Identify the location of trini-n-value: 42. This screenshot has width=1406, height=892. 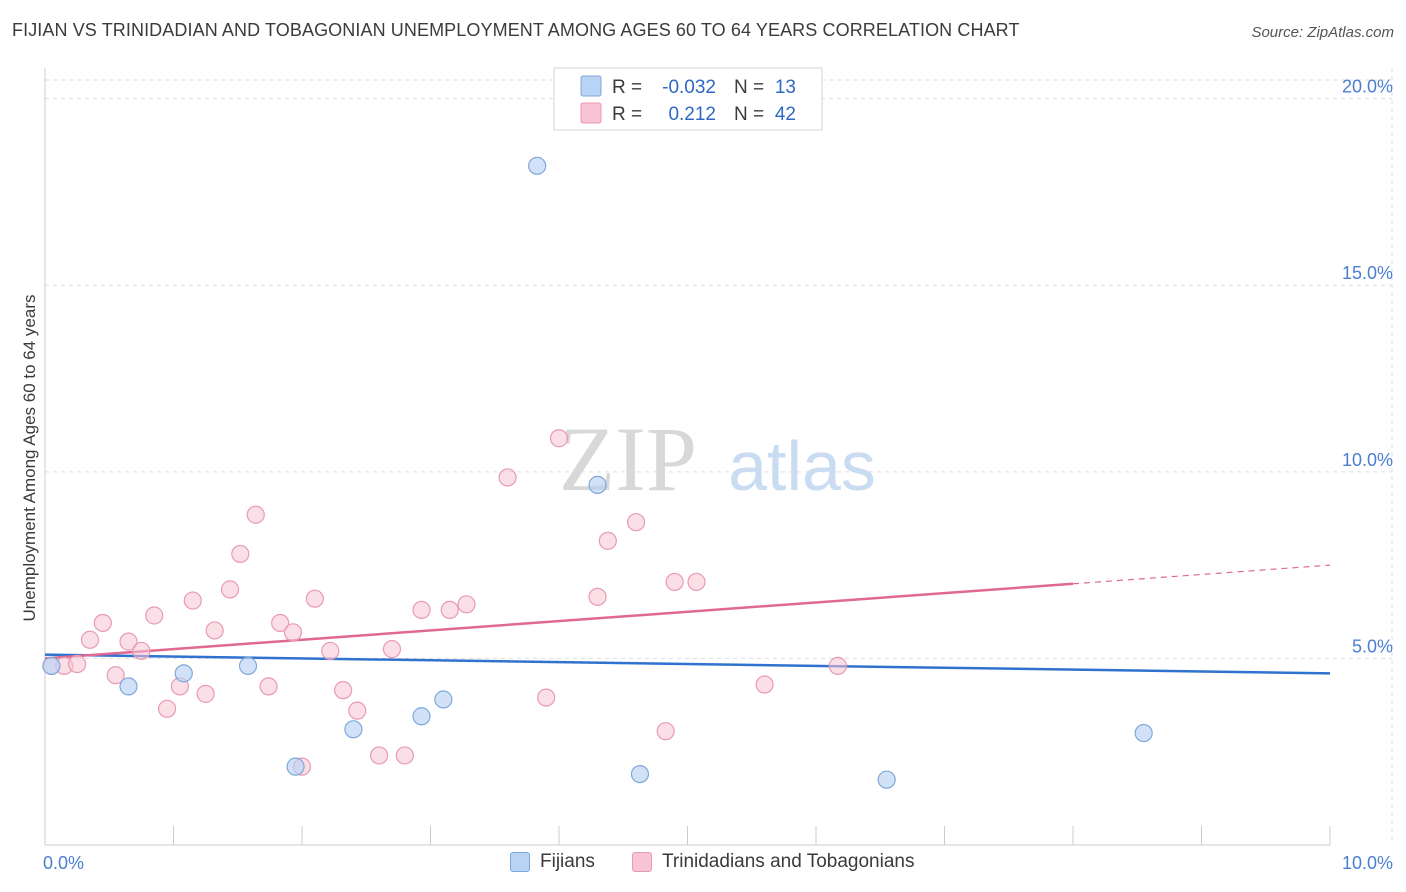
(785, 114).